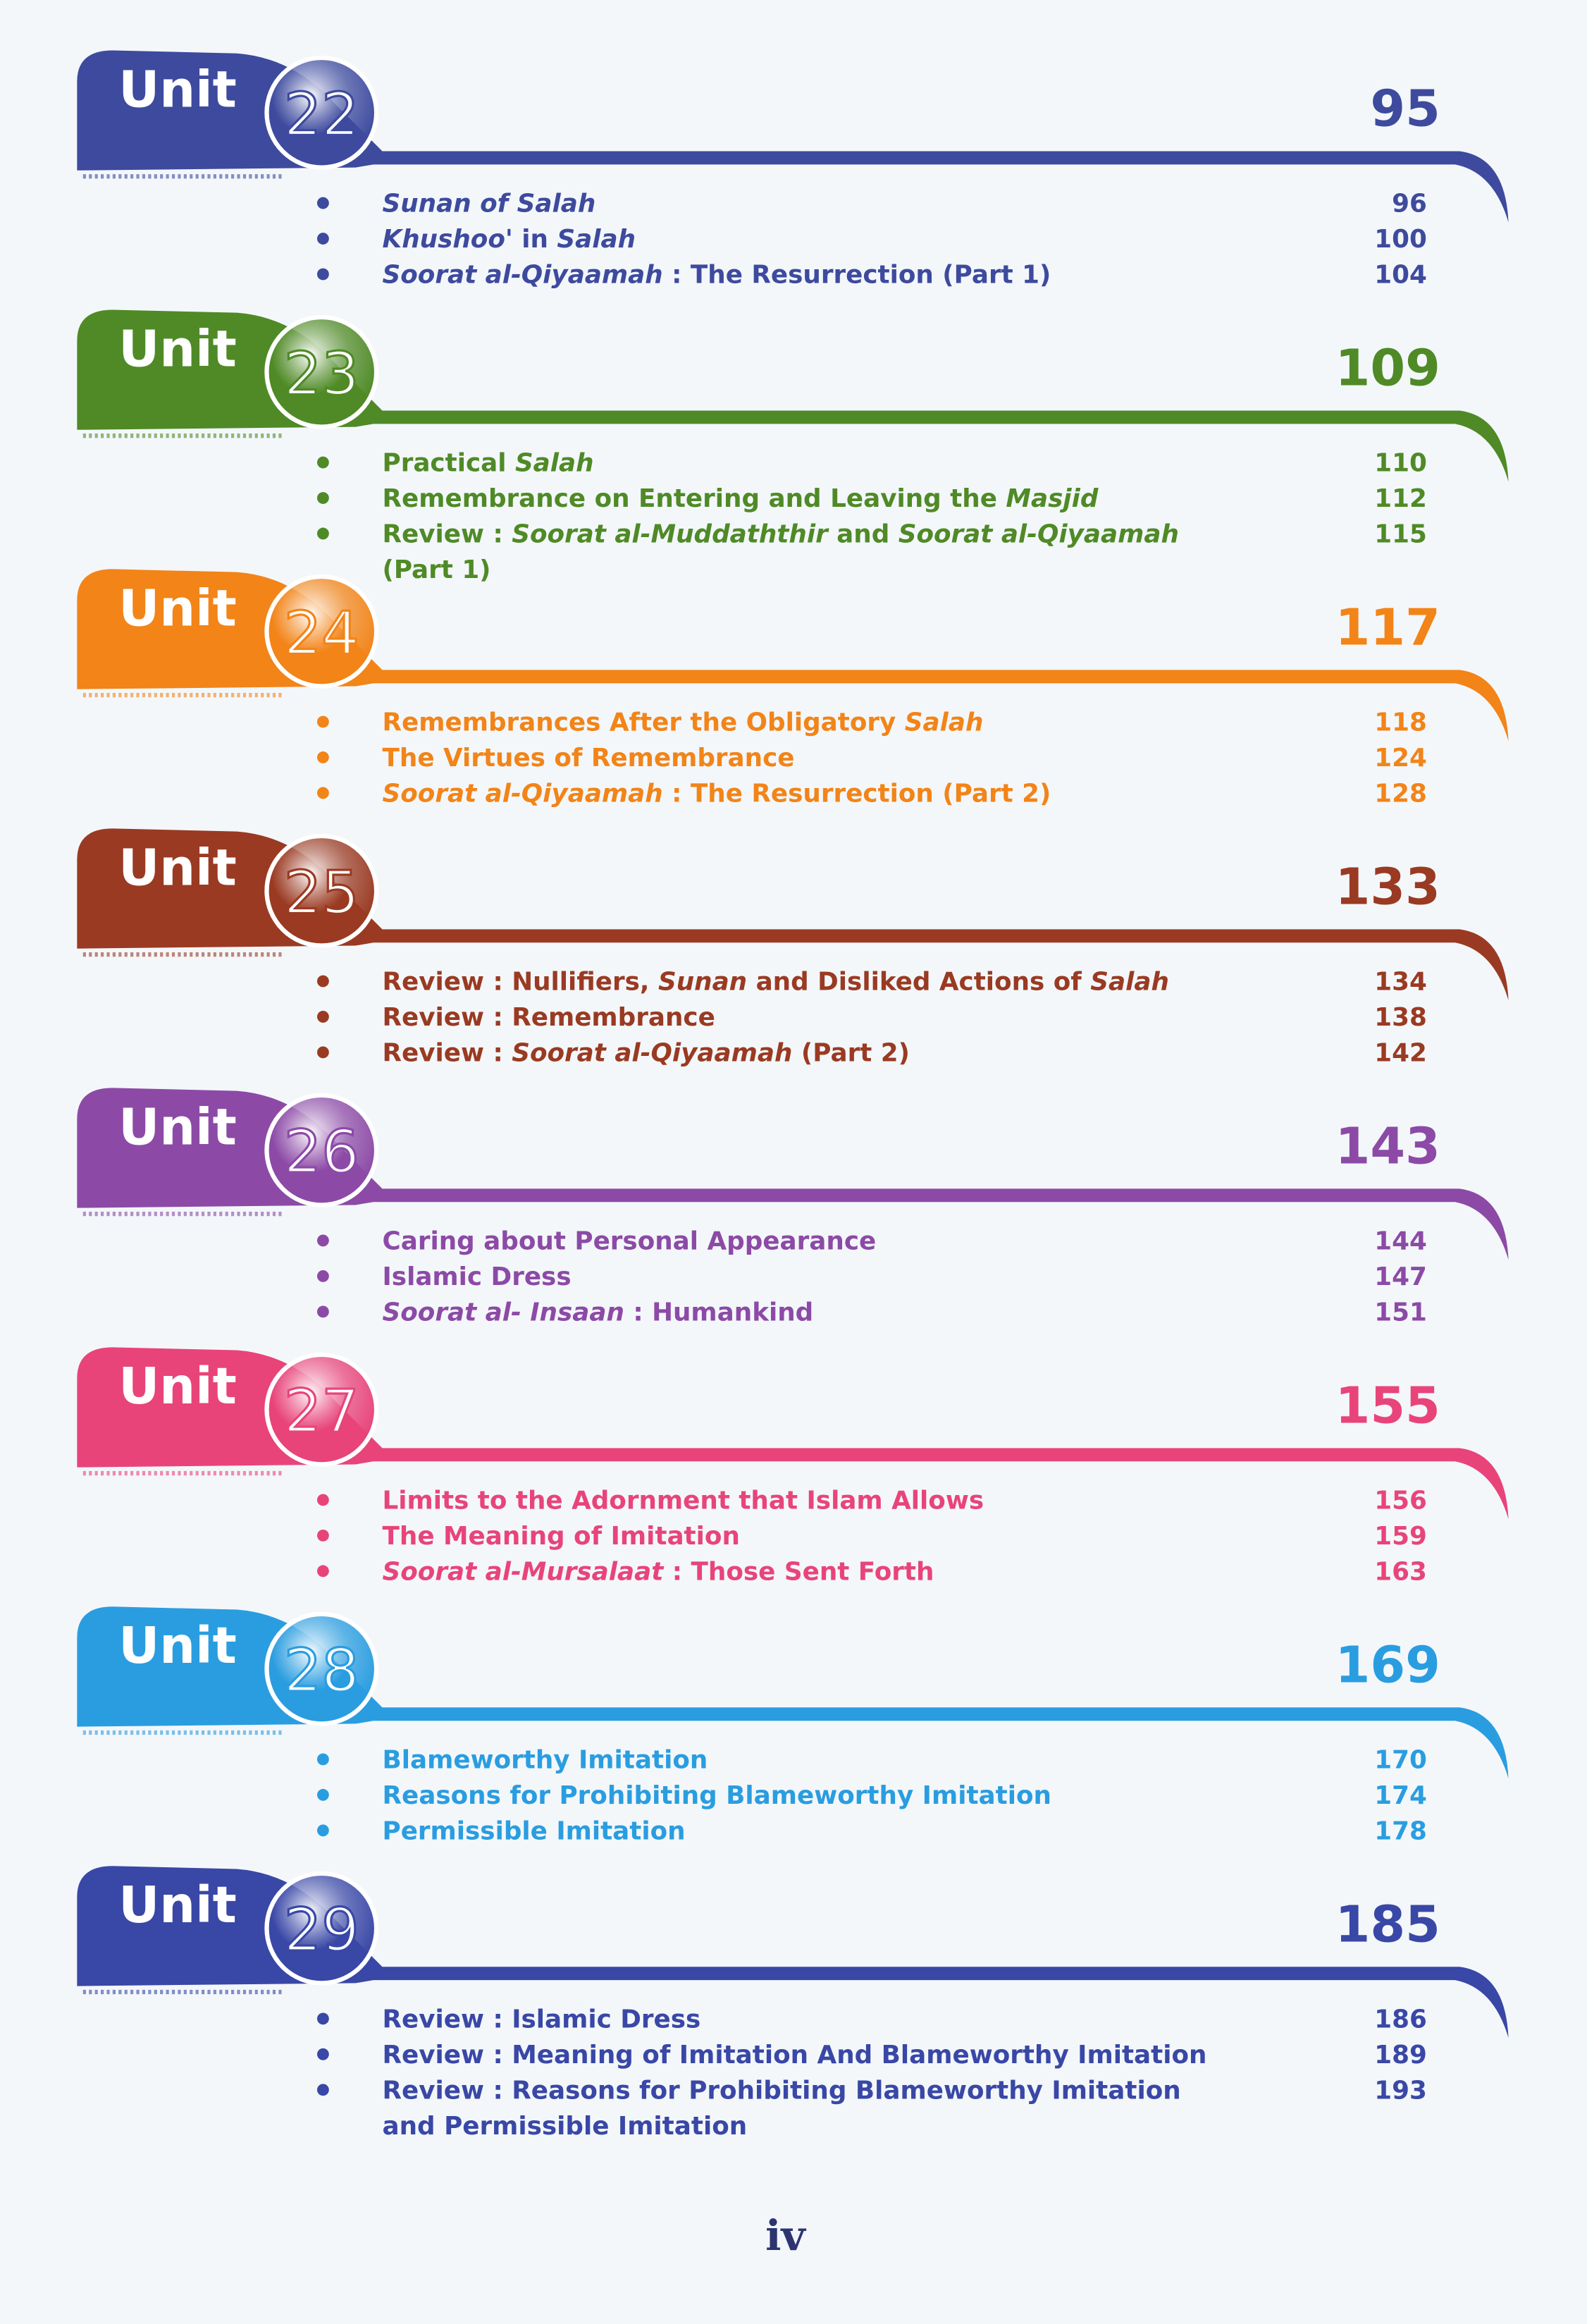  What do you see at coordinates (670, 534) in the screenshot?
I see `item-text-run: Soorat al-Muddaththir` at bounding box center [670, 534].